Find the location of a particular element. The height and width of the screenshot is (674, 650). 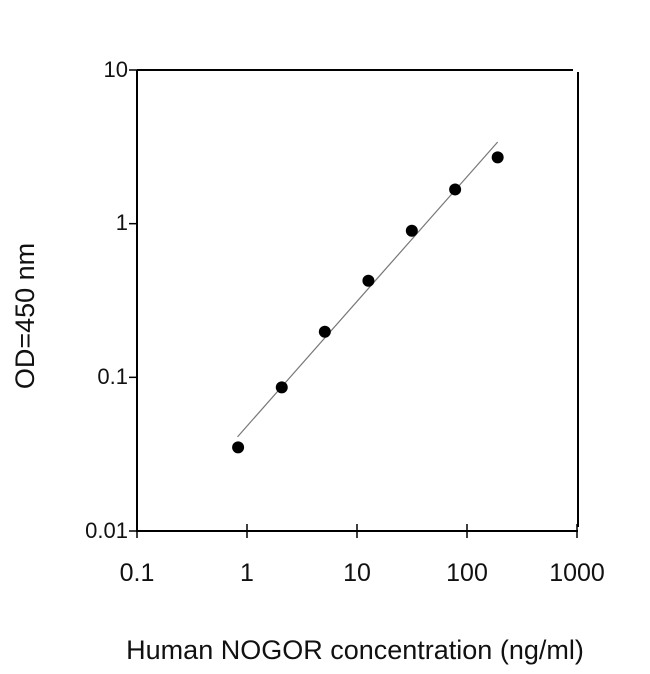

x-tick-label: 1 is located at coordinates (247, 573).